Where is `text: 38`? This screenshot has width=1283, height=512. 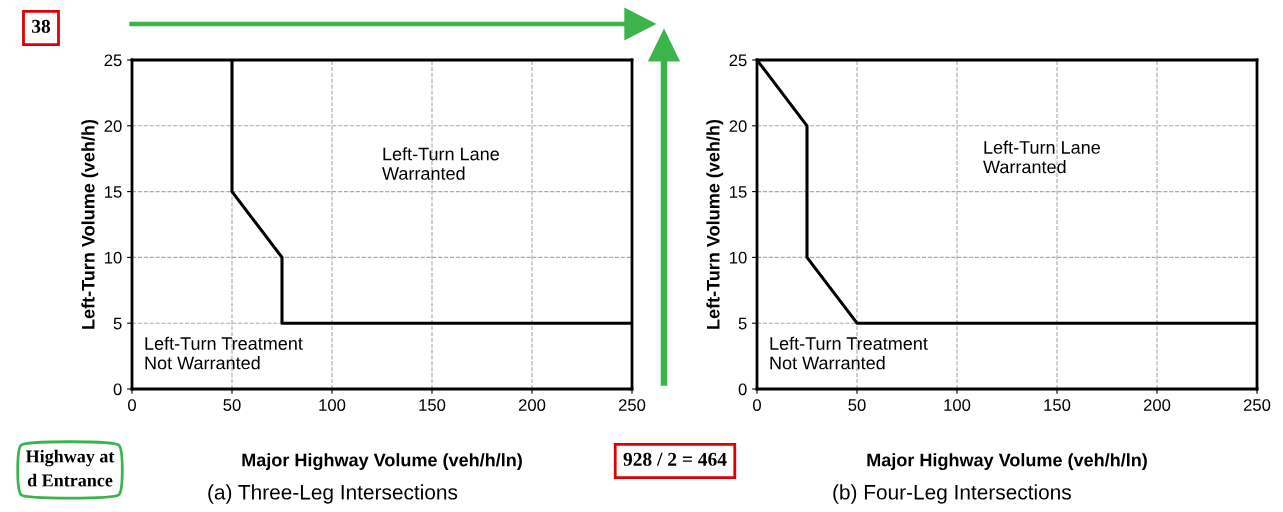
text: 38 is located at coordinates (41, 26).